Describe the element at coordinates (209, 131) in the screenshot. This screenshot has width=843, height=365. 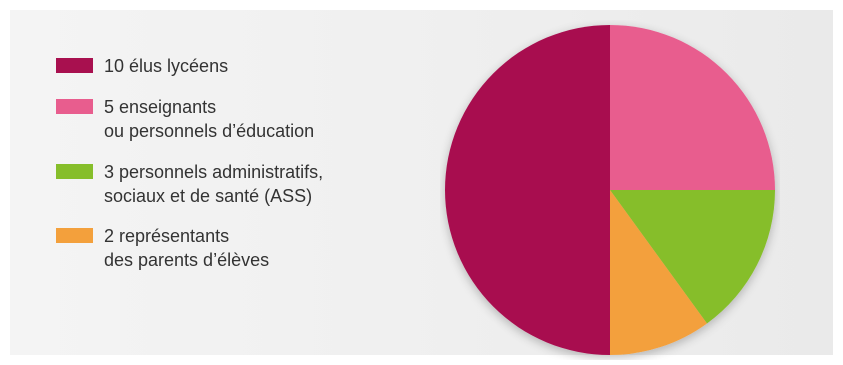
I see `legend-label-enseignants-line2: ou personnels d’éducation` at that location.